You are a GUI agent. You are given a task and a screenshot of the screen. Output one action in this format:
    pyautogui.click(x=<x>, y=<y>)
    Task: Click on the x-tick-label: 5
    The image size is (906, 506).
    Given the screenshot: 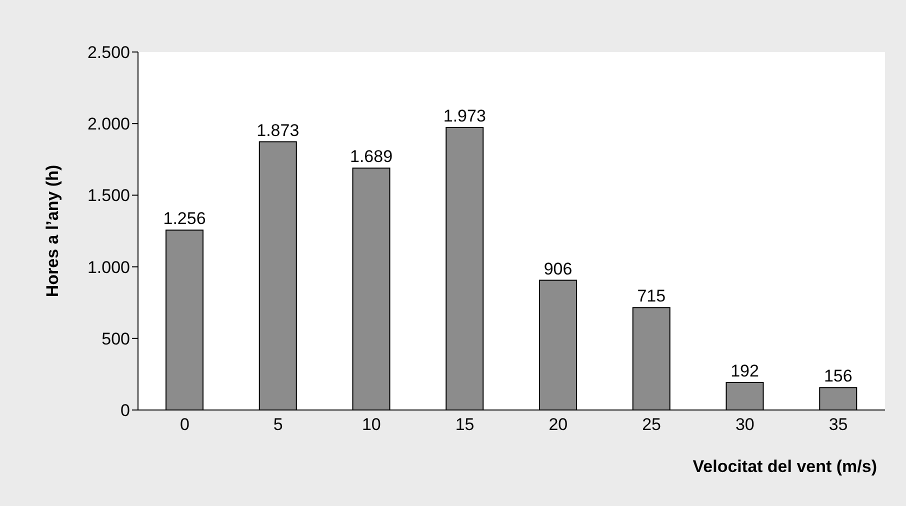 What is the action you would take?
    pyautogui.click(x=278, y=424)
    